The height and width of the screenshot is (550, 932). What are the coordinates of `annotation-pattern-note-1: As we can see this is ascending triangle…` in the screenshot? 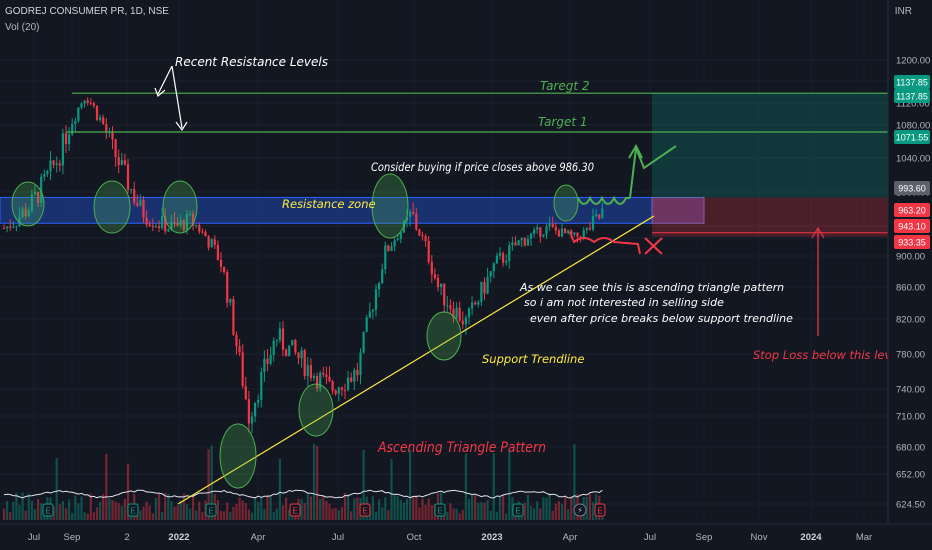 It's located at (651, 287).